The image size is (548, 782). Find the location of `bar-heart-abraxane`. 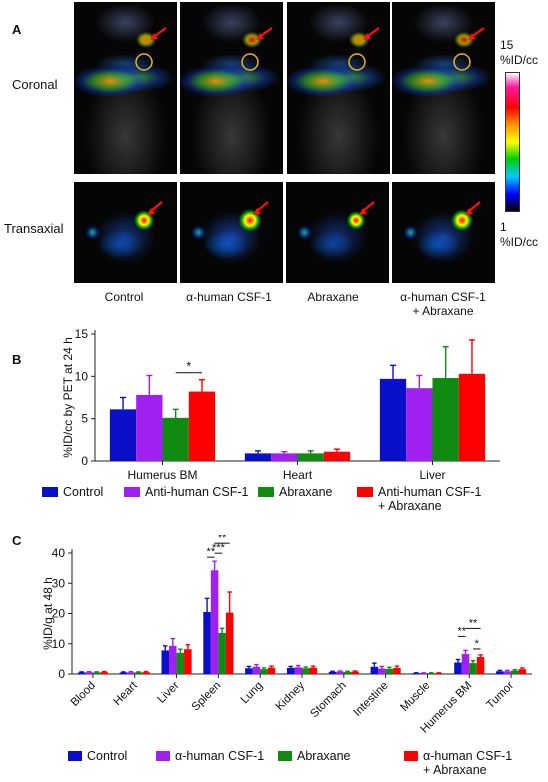

bar-heart-abraxane is located at coordinates (138, 673).